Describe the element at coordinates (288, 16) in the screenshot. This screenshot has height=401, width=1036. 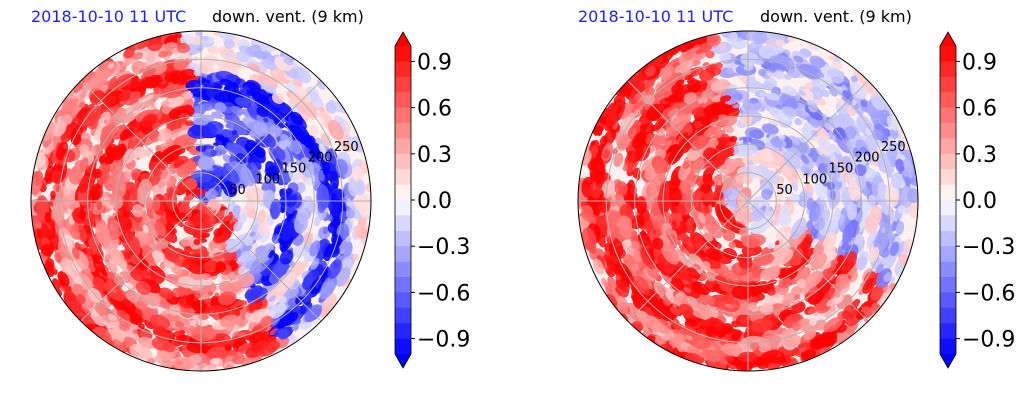
I see `chart-title-left: down. vent. (9 km)` at that location.